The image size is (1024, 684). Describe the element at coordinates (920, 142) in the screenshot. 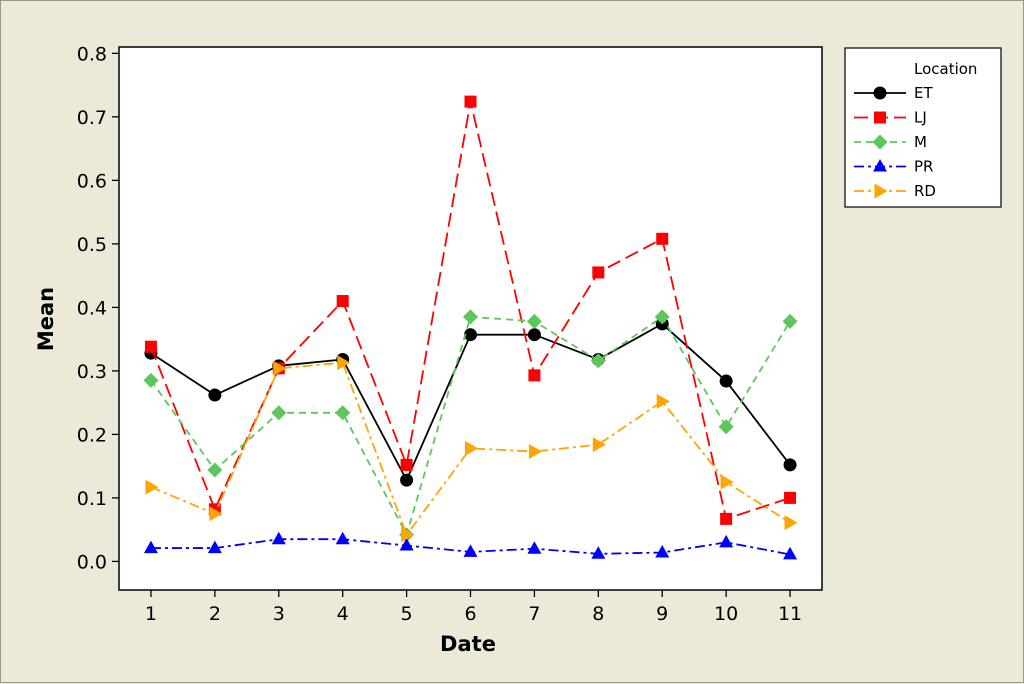

I see `legend-label: M` at that location.